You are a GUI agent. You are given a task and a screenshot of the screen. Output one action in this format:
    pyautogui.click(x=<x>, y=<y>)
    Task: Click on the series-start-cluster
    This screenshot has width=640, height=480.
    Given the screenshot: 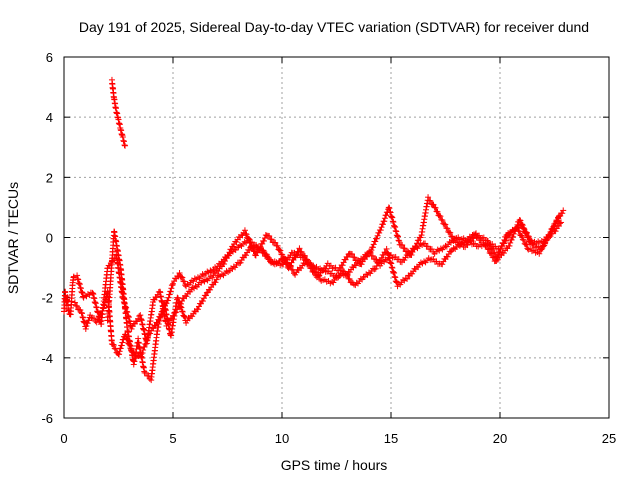 What is the action you would take?
    pyautogui.click(x=69, y=295)
    